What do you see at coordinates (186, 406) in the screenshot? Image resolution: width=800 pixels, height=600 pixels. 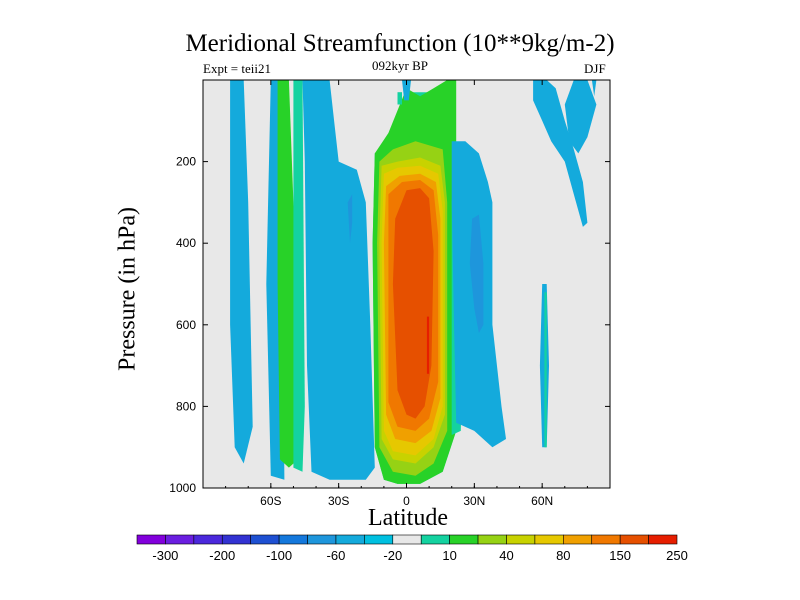 I see `y-tick-label: 800` at bounding box center [186, 406].